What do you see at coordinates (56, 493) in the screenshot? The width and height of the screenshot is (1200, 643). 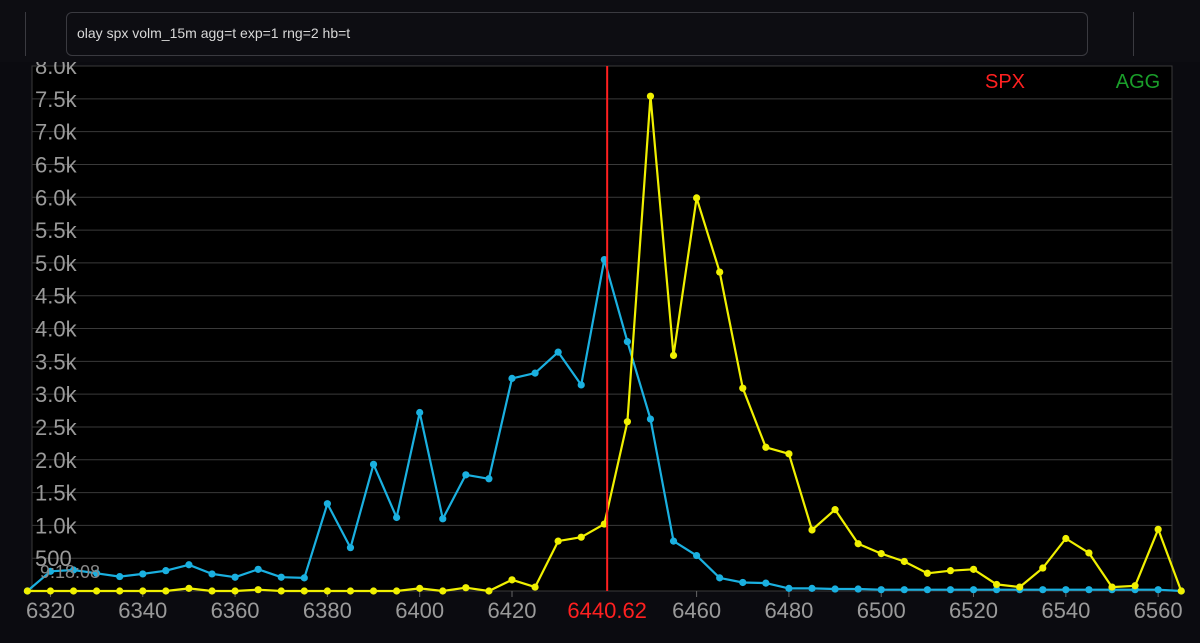 I see `y-tick-label: 1.5k` at bounding box center [56, 493].